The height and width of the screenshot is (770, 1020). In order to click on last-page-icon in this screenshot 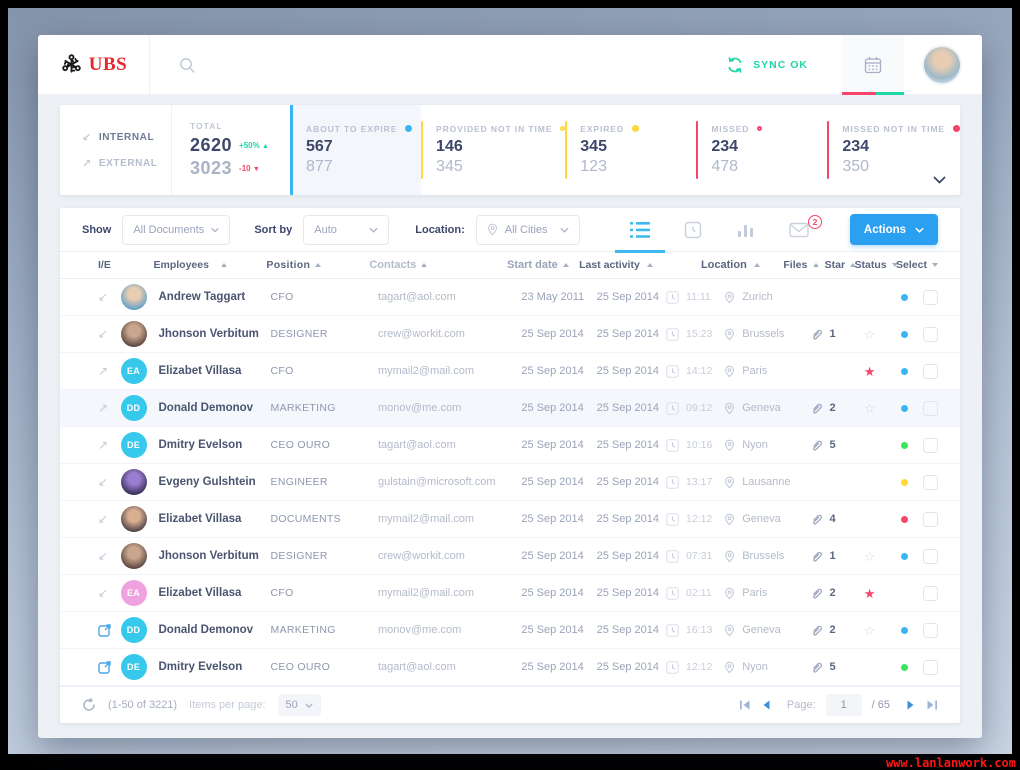, I will do `click(932, 705)`.